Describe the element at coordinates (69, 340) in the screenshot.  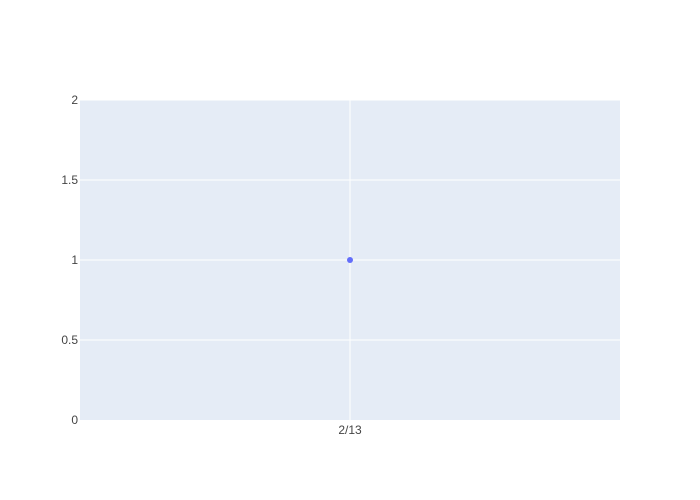
I see `y-tick-label: 0.5` at that location.